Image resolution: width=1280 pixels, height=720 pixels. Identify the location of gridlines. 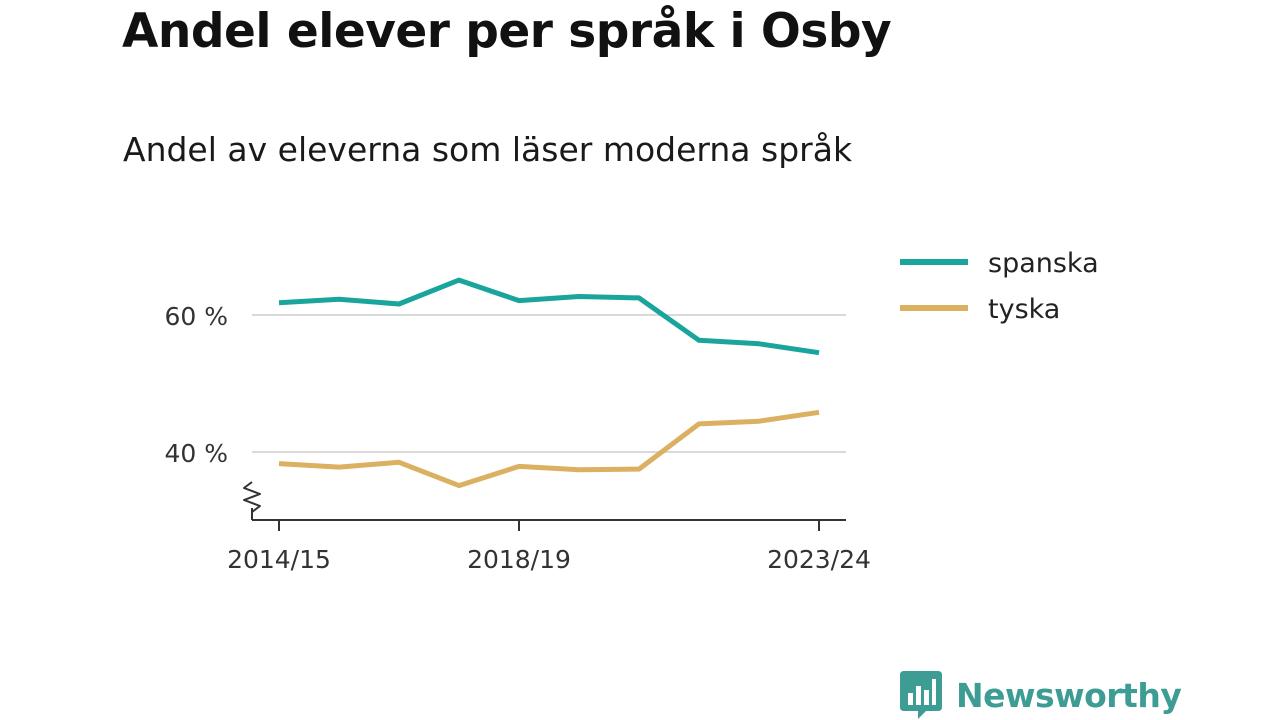
(549, 383).